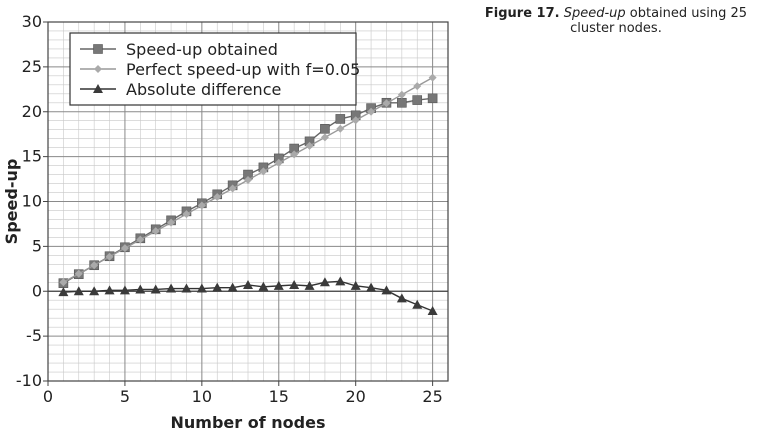 Image resolution: width=767 pixels, height=434 pixels. What do you see at coordinates (32, 21) in the screenshot?
I see `y-tick-label: 30` at bounding box center [32, 21].